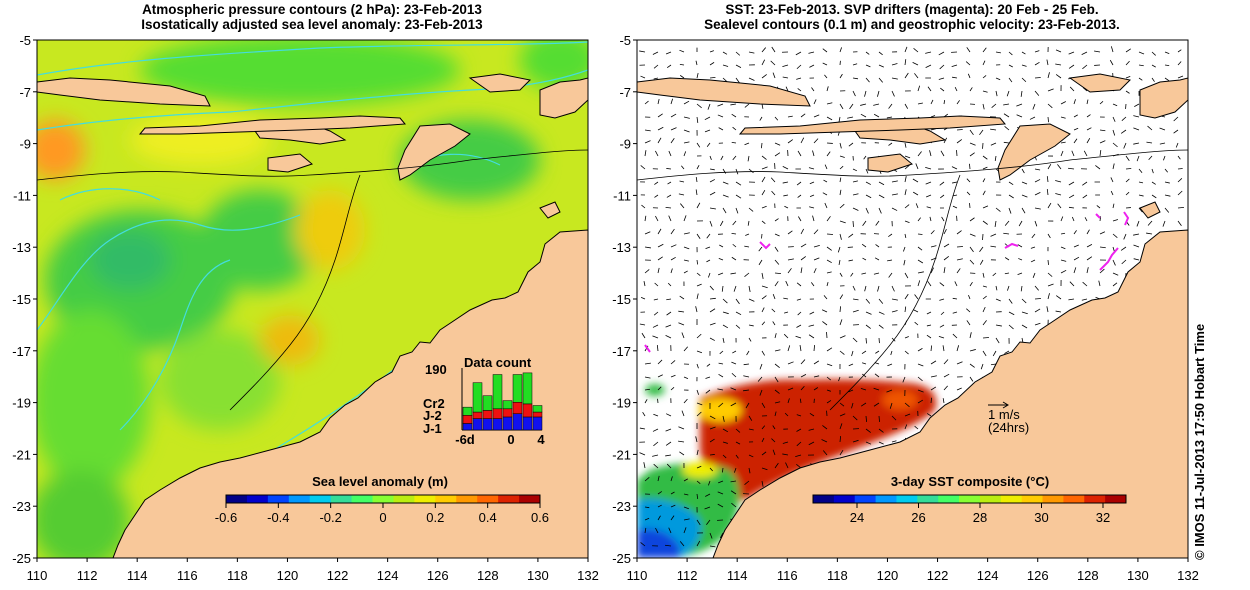  Describe the element at coordinates (787, 468) in the screenshot. I see `sst-field` at that location.